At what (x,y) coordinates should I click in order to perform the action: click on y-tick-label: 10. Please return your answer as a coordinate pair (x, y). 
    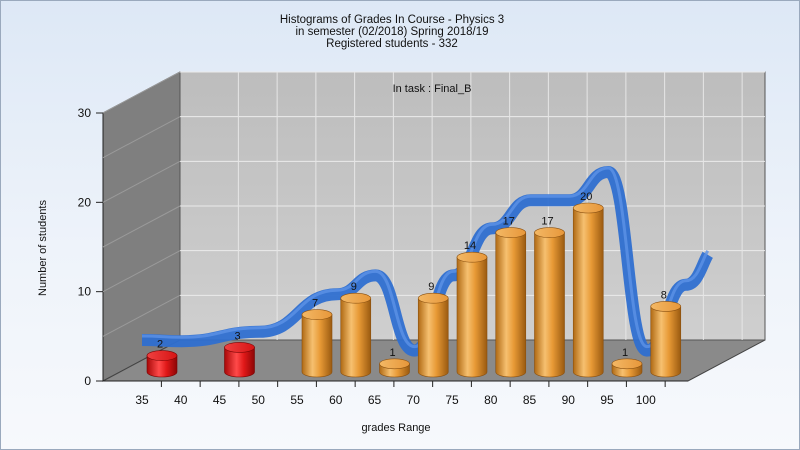
    Looking at the image, I should click on (85, 292).